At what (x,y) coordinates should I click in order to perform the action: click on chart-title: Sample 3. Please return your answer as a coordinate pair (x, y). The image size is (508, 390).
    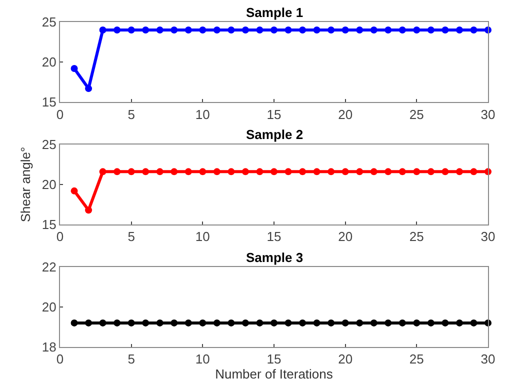
    Looking at the image, I should click on (275, 257).